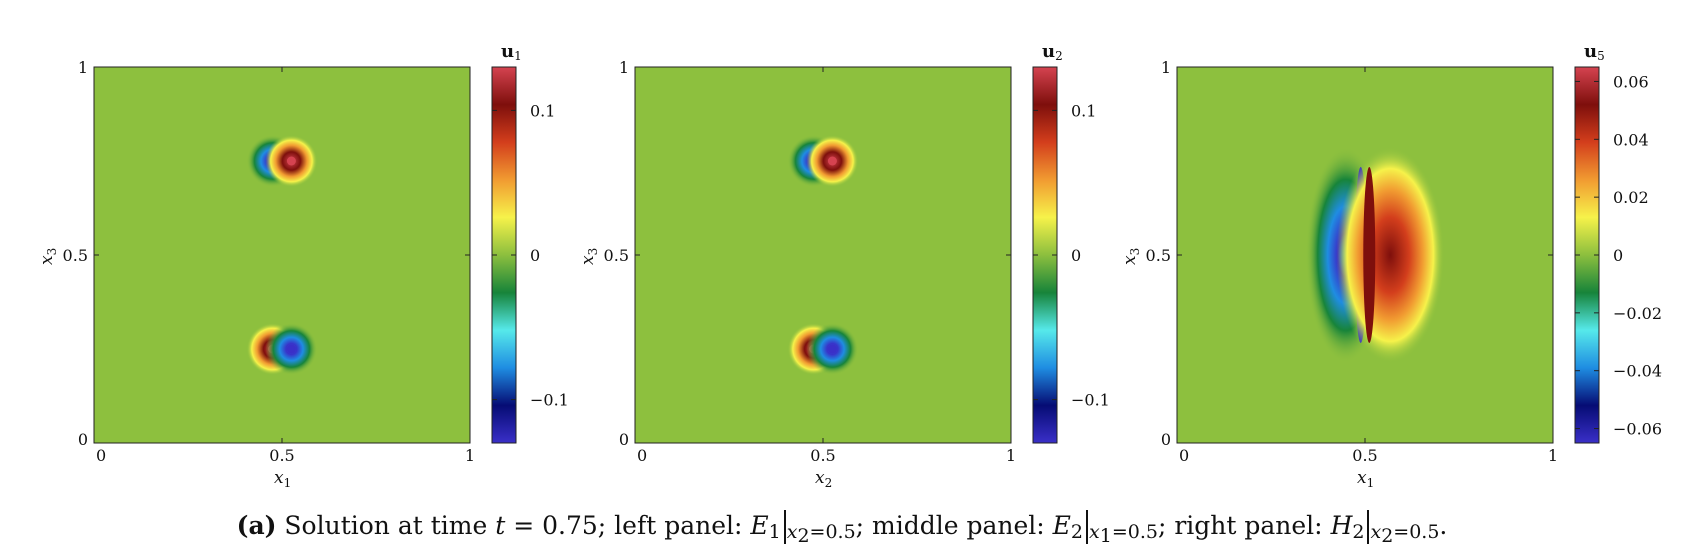  Describe the element at coordinates (950, 525) in the screenshot. I see `caption-text-2: ; middle panel:` at that location.